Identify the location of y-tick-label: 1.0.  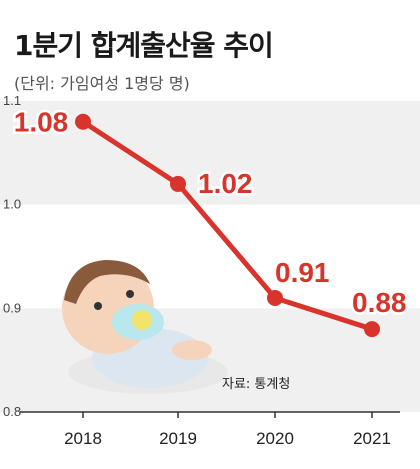
(12, 204).